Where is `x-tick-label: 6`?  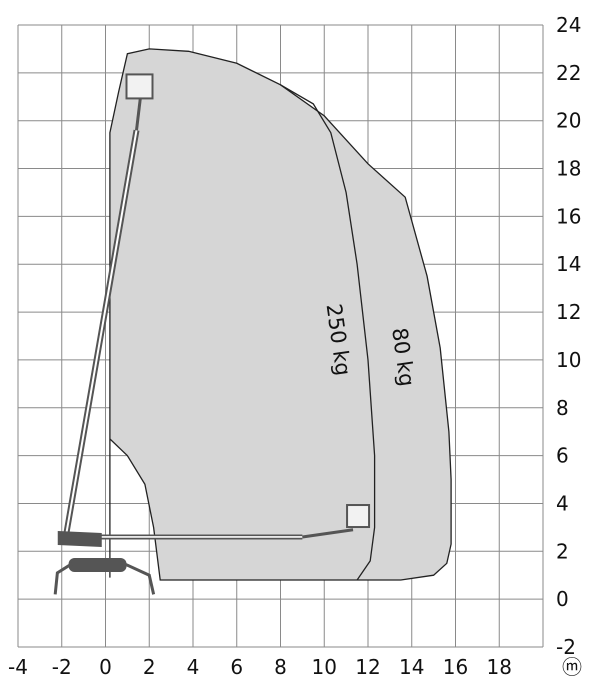
x-tick-label: 6 is located at coordinates (236, 666).